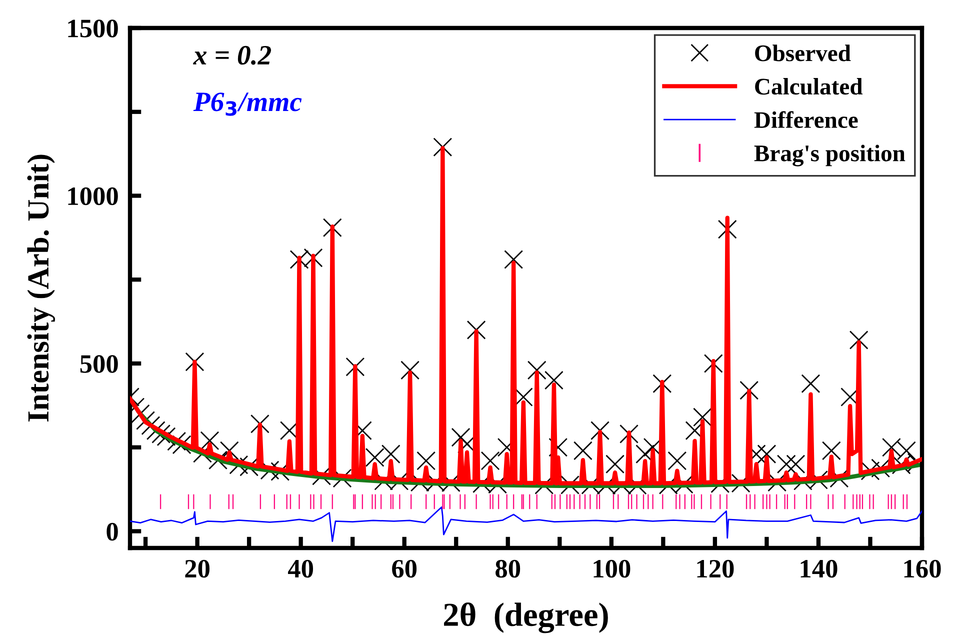 The width and height of the screenshot is (954, 637). What do you see at coordinates (809, 86) in the screenshot?
I see `legend-label: Calculated` at bounding box center [809, 86].